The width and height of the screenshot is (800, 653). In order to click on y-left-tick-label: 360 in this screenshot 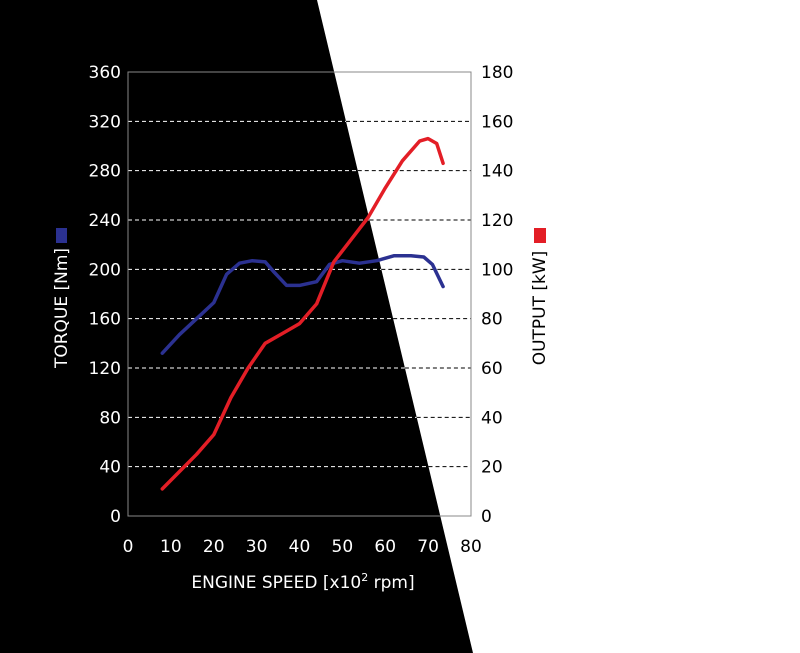, I will do `click(105, 73)`.